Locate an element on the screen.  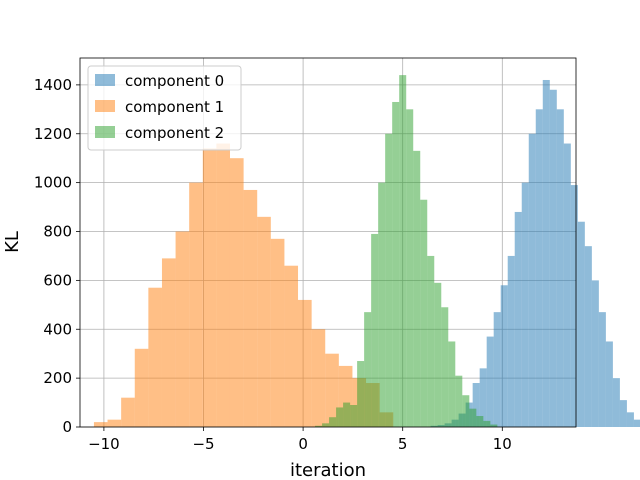
y-tick-label: 600 is located at coordinates (57, 280).